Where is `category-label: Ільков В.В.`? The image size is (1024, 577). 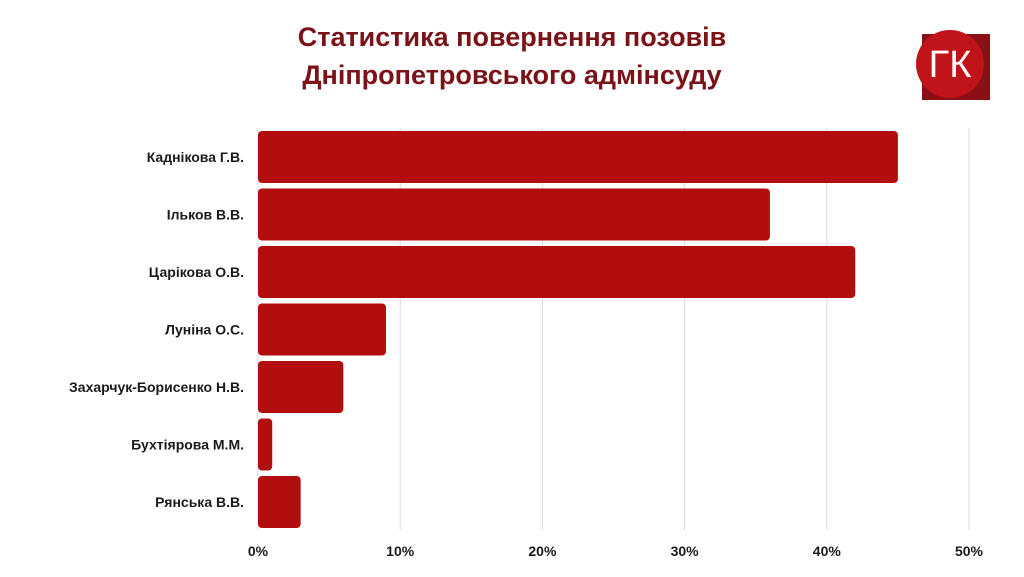 category-label: Ільков В.В. is located at coordinates (205, 215).